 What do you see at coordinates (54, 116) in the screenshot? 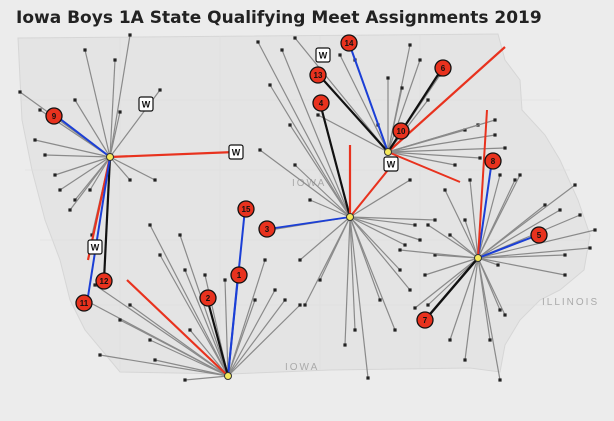
I see `marker-9: 9` at bounding box center [54, 116].